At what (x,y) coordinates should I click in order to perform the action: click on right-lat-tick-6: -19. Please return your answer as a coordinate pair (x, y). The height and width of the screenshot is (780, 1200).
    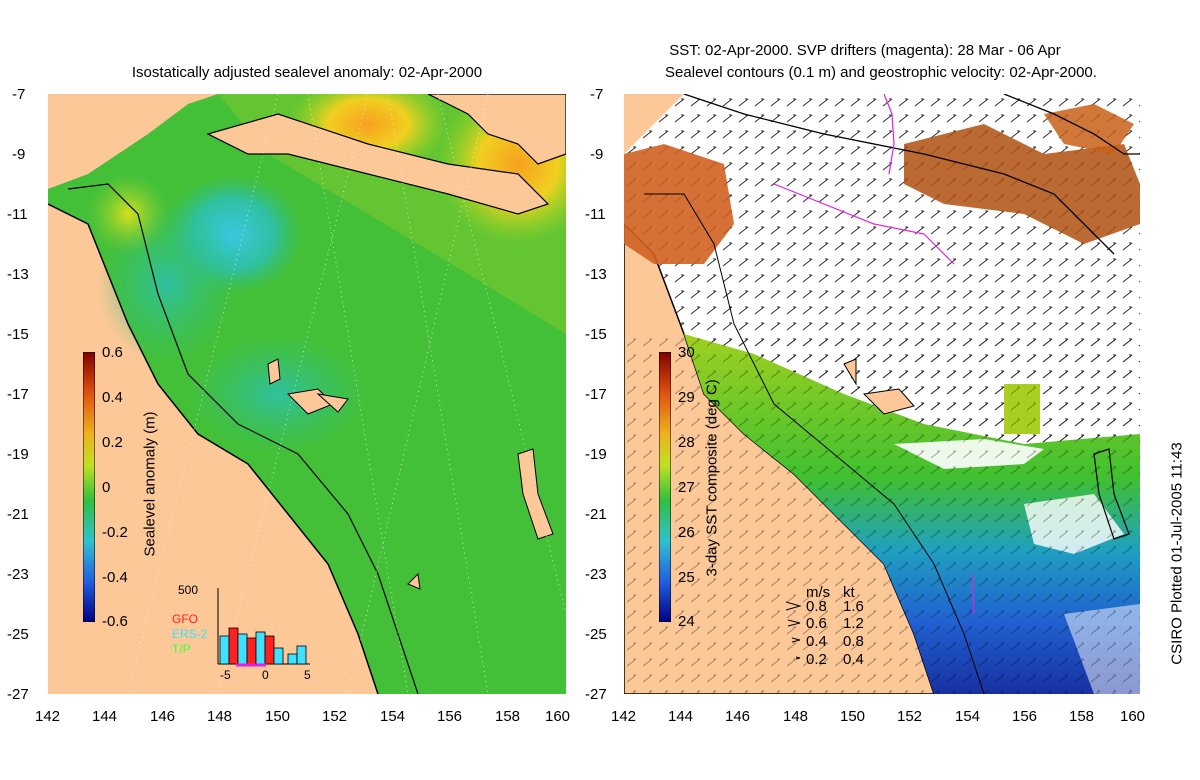
    Looking at the image, I should click on (596, 454).